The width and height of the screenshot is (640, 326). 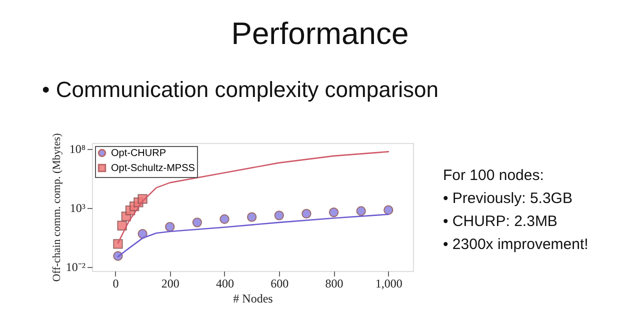 What do you see at coordinates (77, 149) in the screenshot?
I see `y-tick-label: 10⁸` at bounding box center [77, 149].